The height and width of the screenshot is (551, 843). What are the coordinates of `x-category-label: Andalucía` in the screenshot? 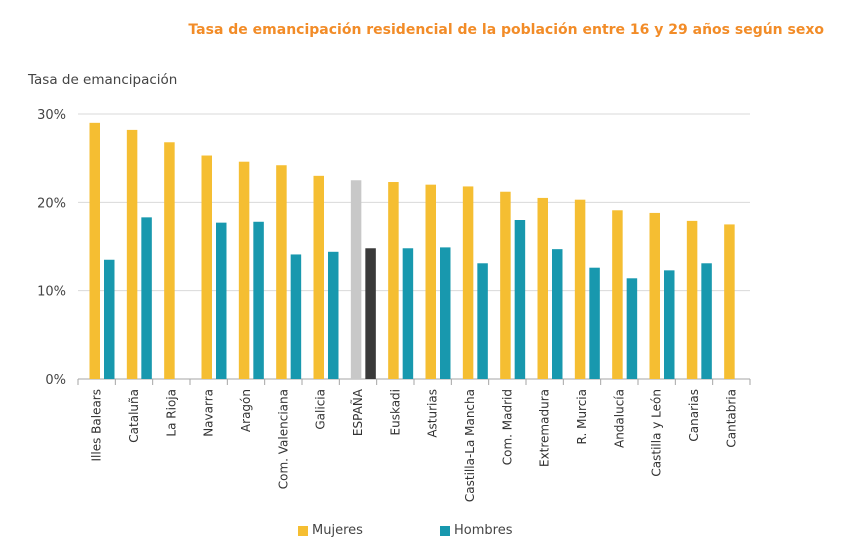 It's located at (619, 418).